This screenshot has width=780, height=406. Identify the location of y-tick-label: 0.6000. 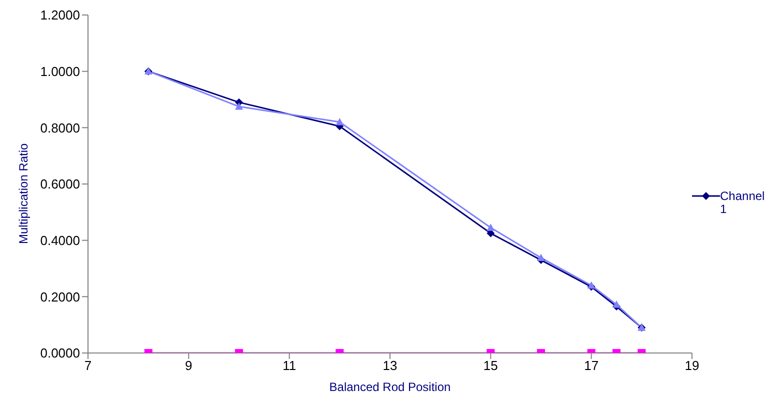
(60, 184).